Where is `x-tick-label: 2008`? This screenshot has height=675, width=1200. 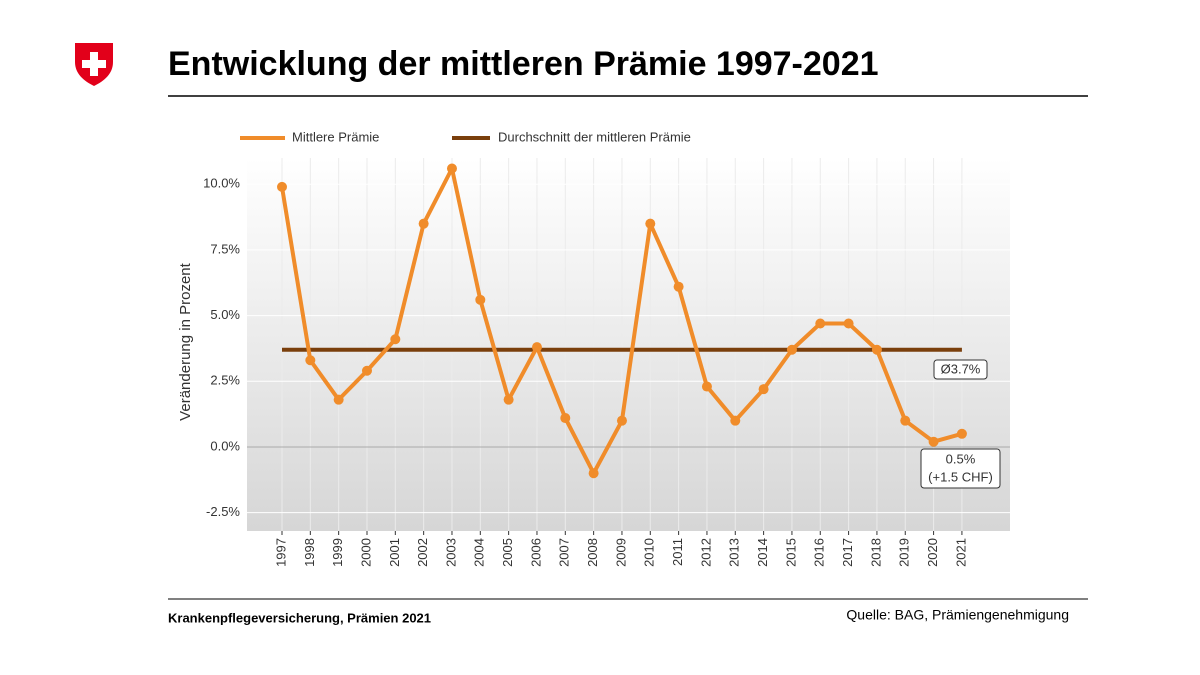
x-tick-label: 2008 is located at coordinates (592, 552).